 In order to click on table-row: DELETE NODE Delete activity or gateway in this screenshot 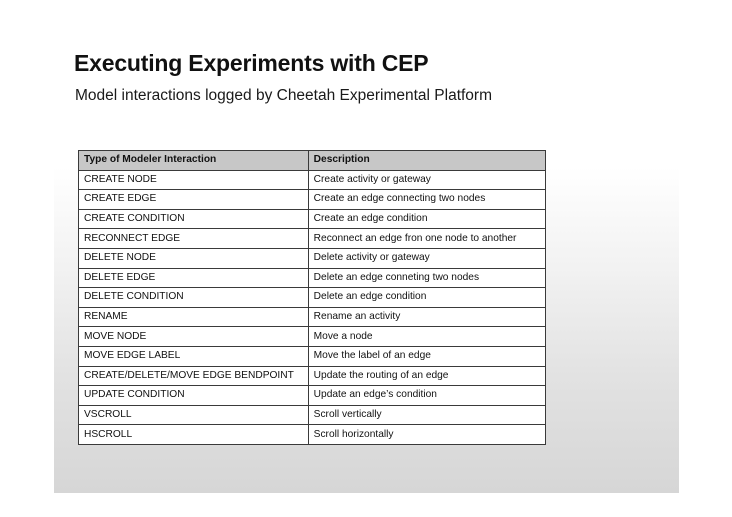, I will do `click(312, 258)`.